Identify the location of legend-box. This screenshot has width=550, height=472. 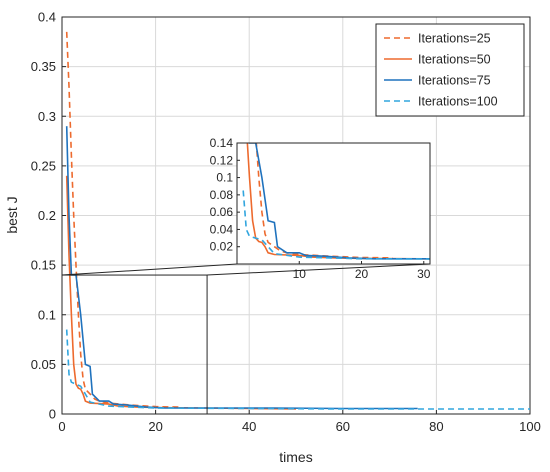
(450, 70).